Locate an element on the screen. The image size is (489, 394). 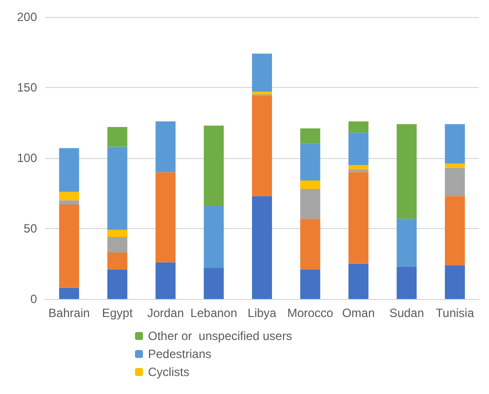
x-tick-label: Lebanon is located at coordinates (214, 313).